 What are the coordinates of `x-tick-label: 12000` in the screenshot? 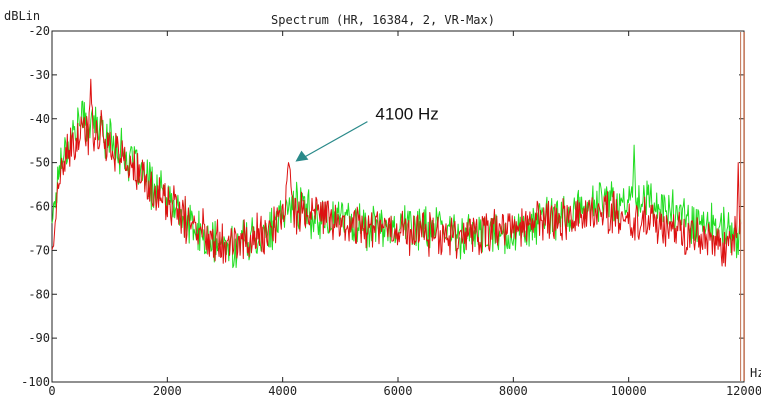 It's located at (743, 390).